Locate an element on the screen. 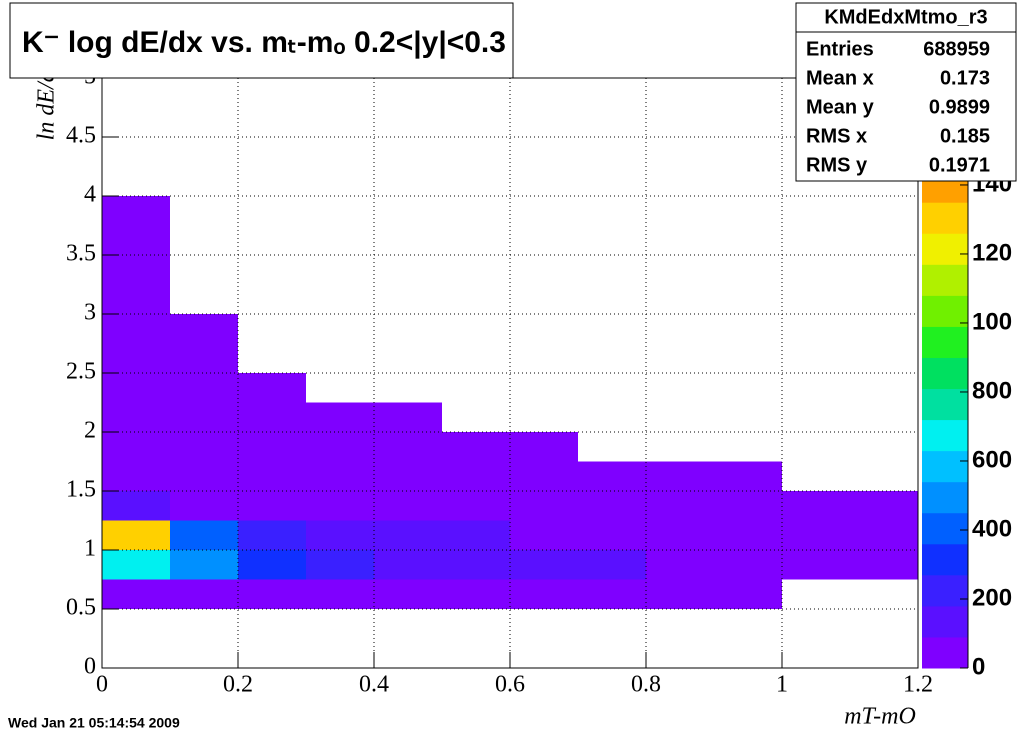 The height and width of the screenshot is (740, 1020). stats-name: RMS y is located at coordinates (837, 165).